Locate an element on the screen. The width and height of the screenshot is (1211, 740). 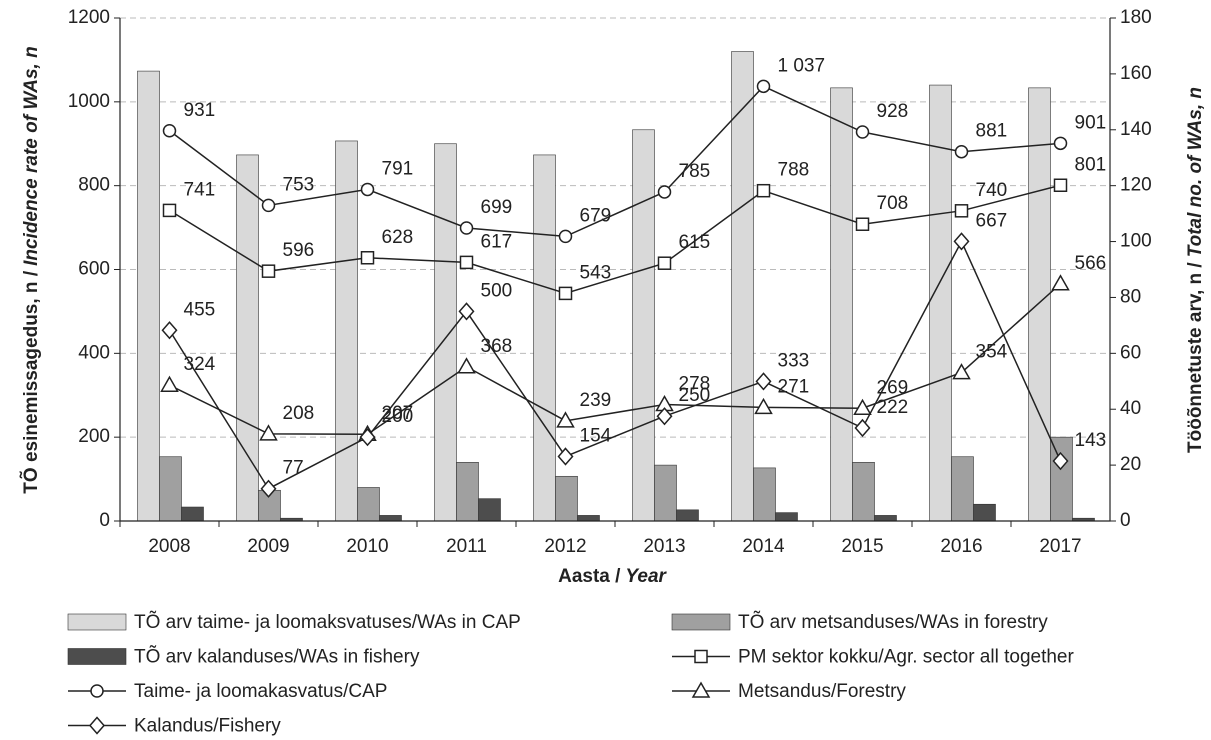
data-label: 250 is located at coordinates (695, 395).